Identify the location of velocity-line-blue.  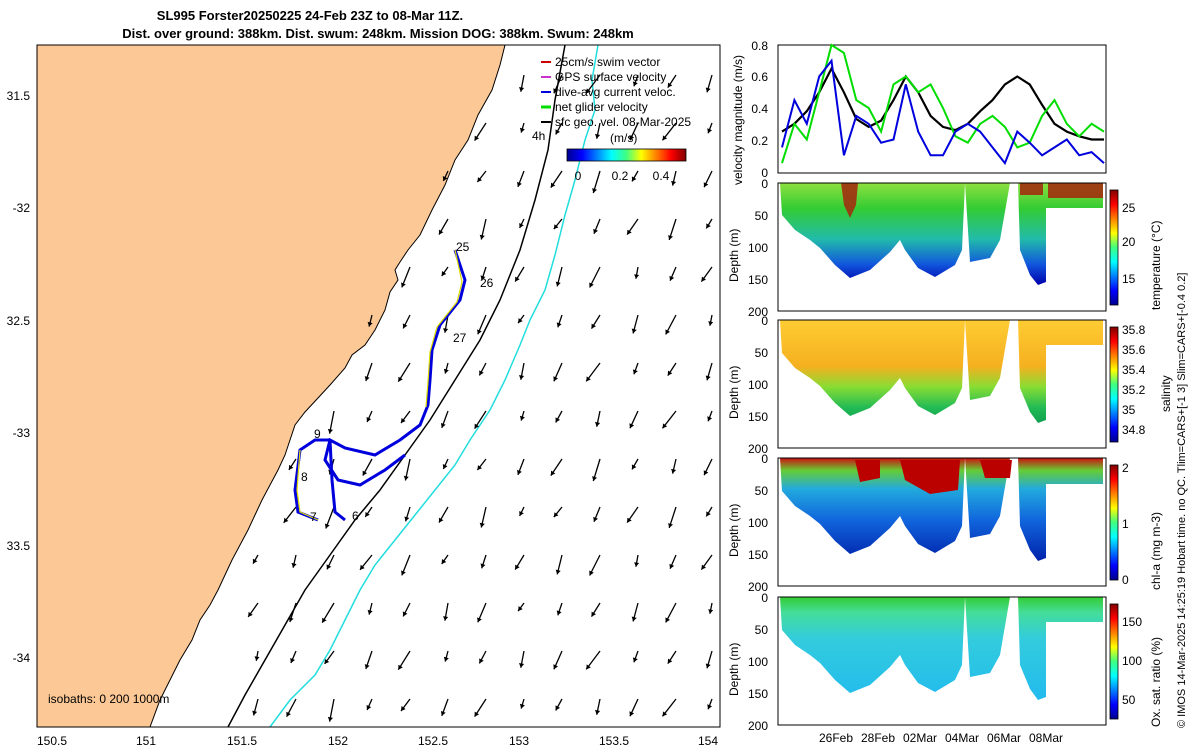
(943, 112).